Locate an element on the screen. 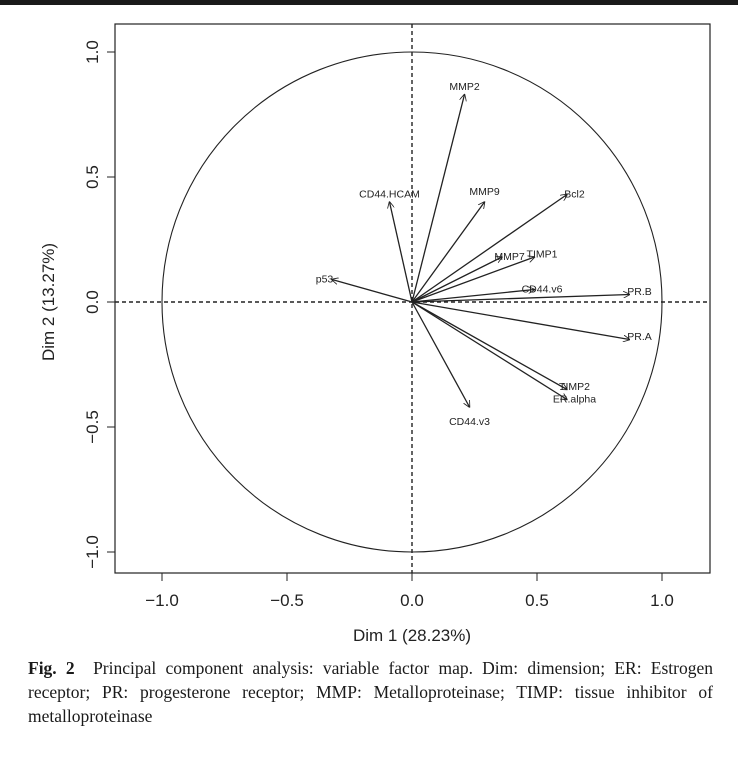 The image size is (738, 760). vector-arrow-pr-a is located at coordinates (520, 320).